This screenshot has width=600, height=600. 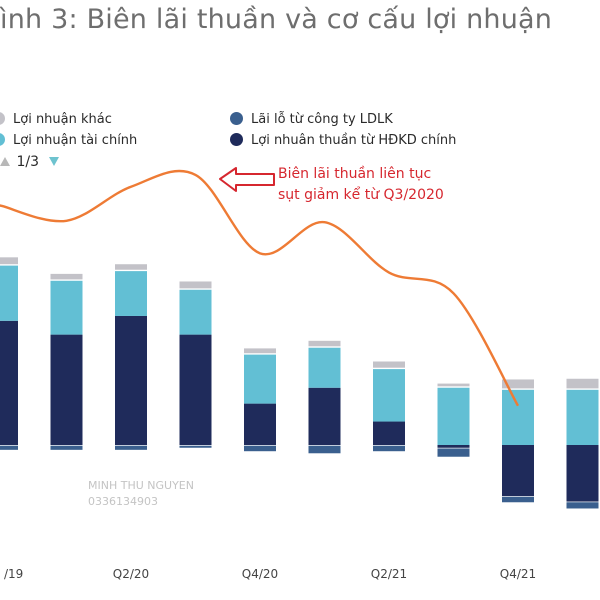 I want to click on legend-pager: 1/3, so click(x=30, y=162).